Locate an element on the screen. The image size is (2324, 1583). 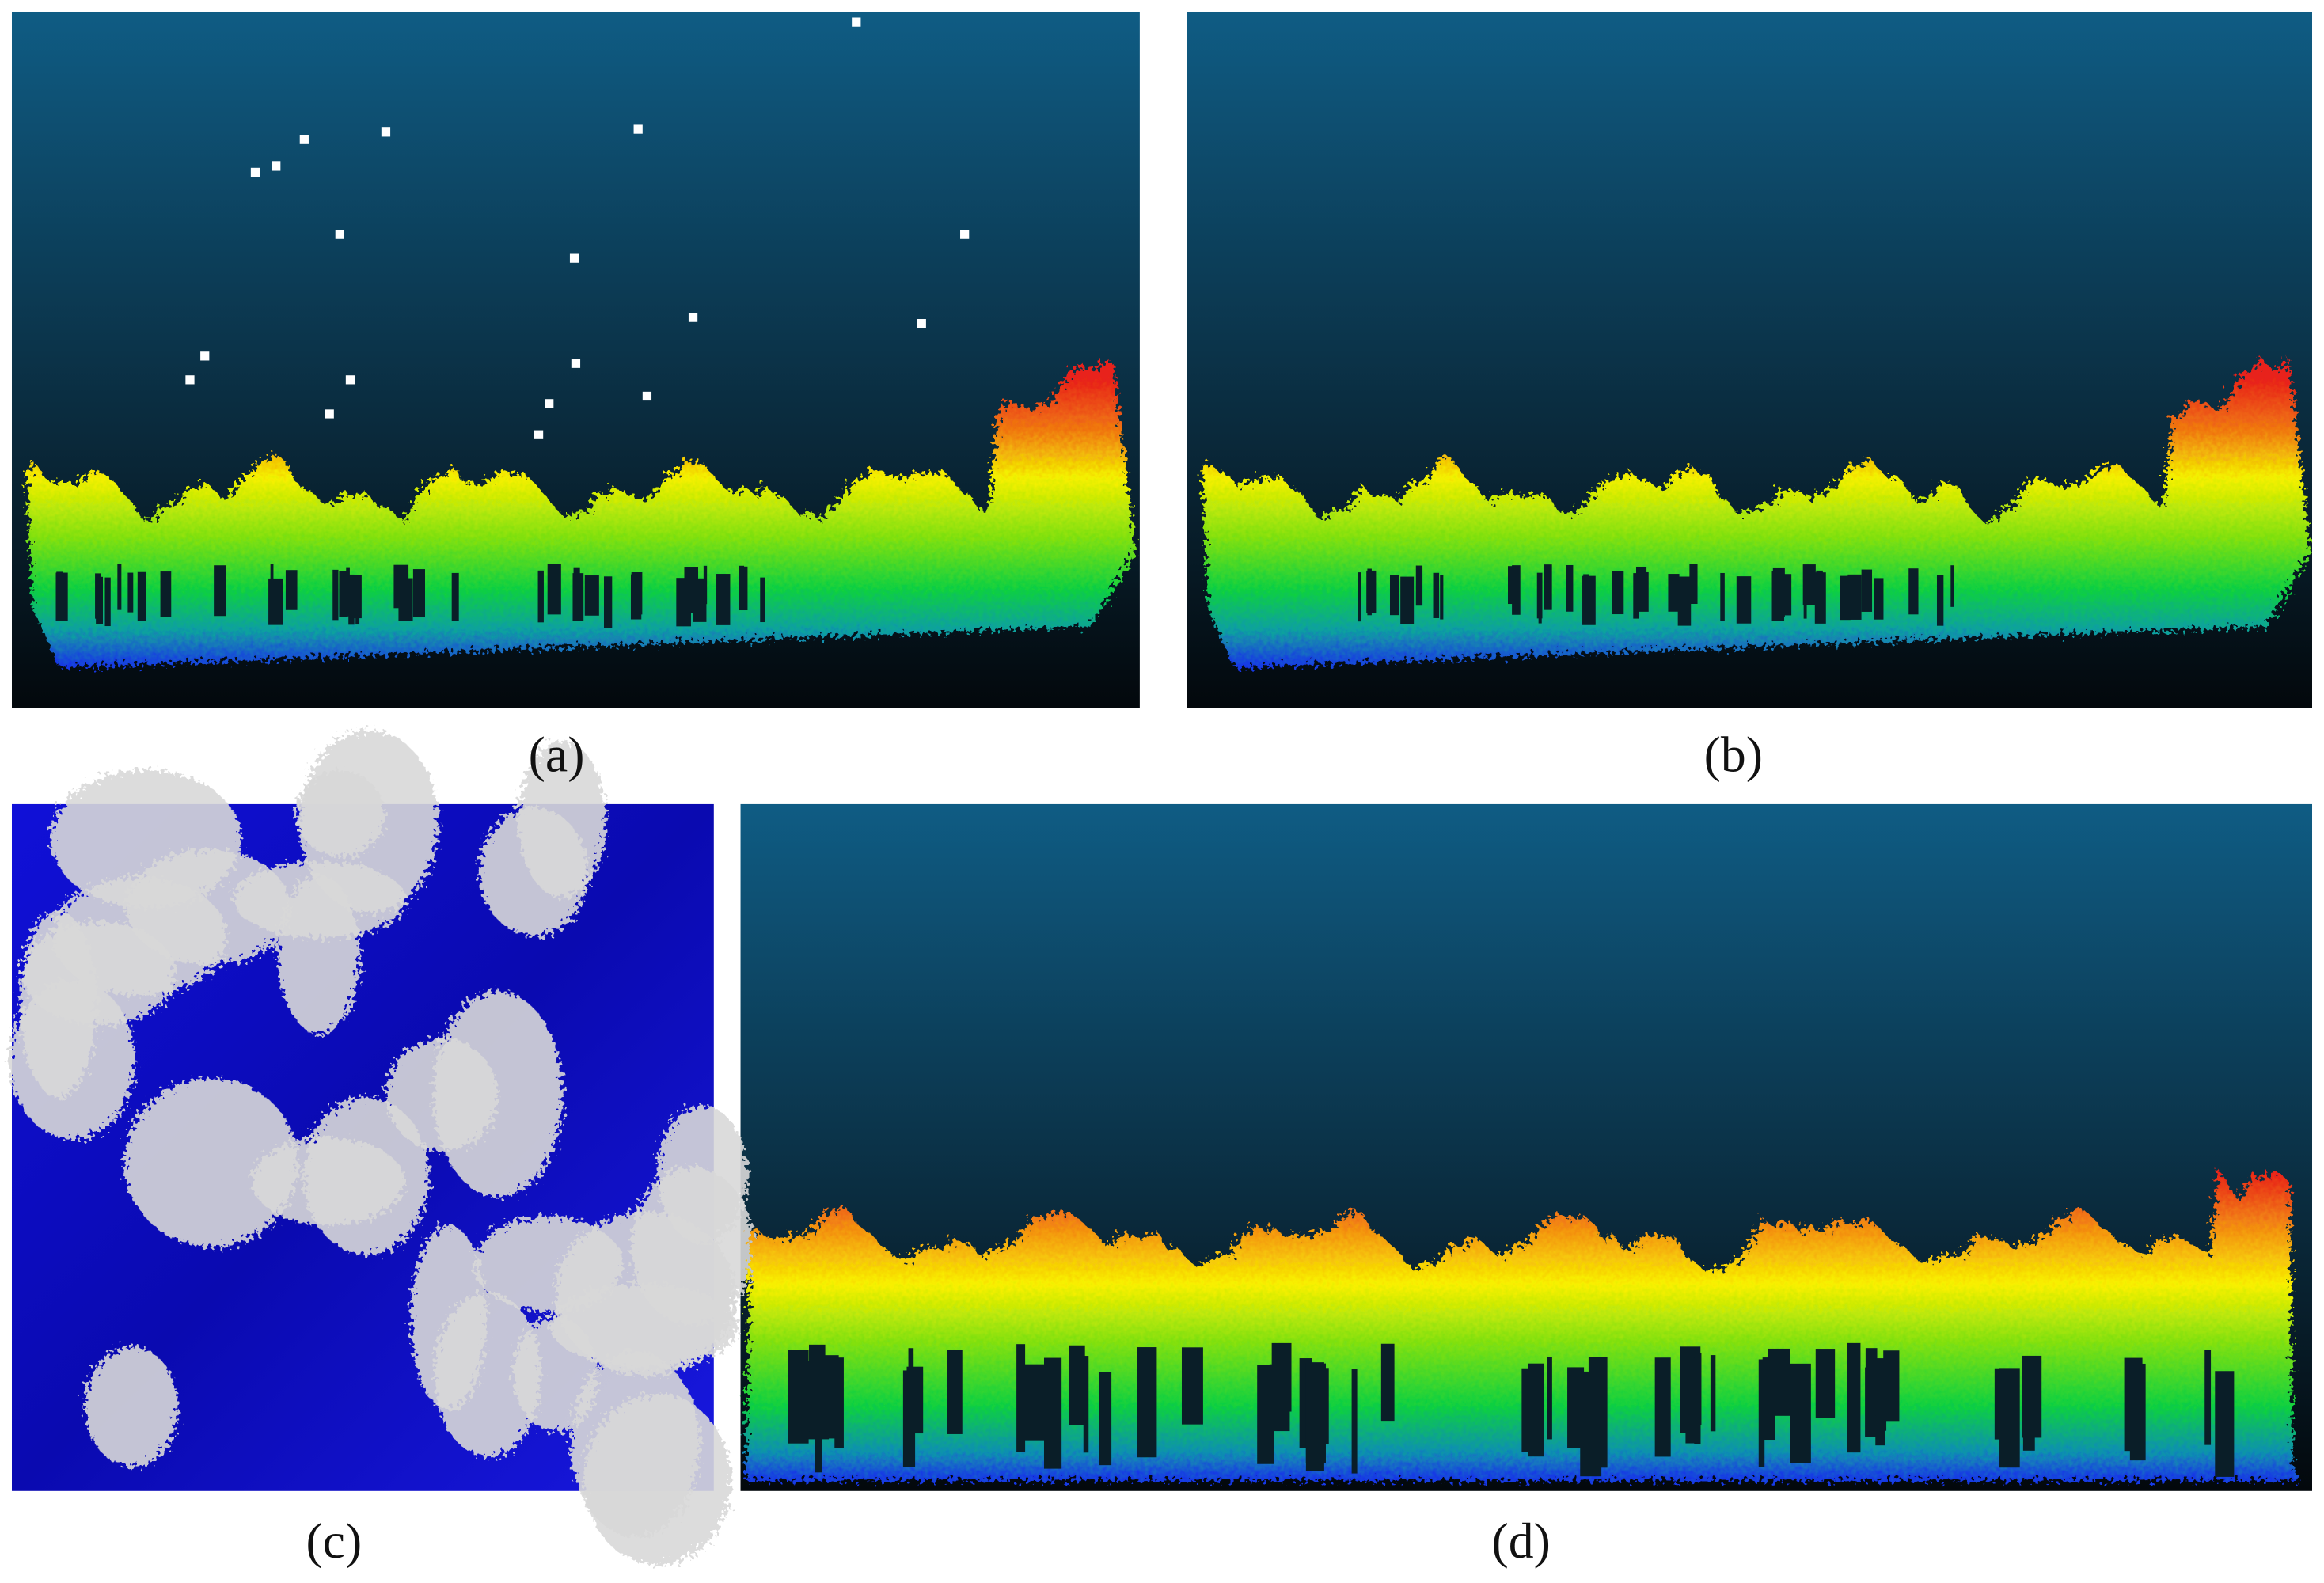
panel-label: (b) is located at coordinates (1733, 755).